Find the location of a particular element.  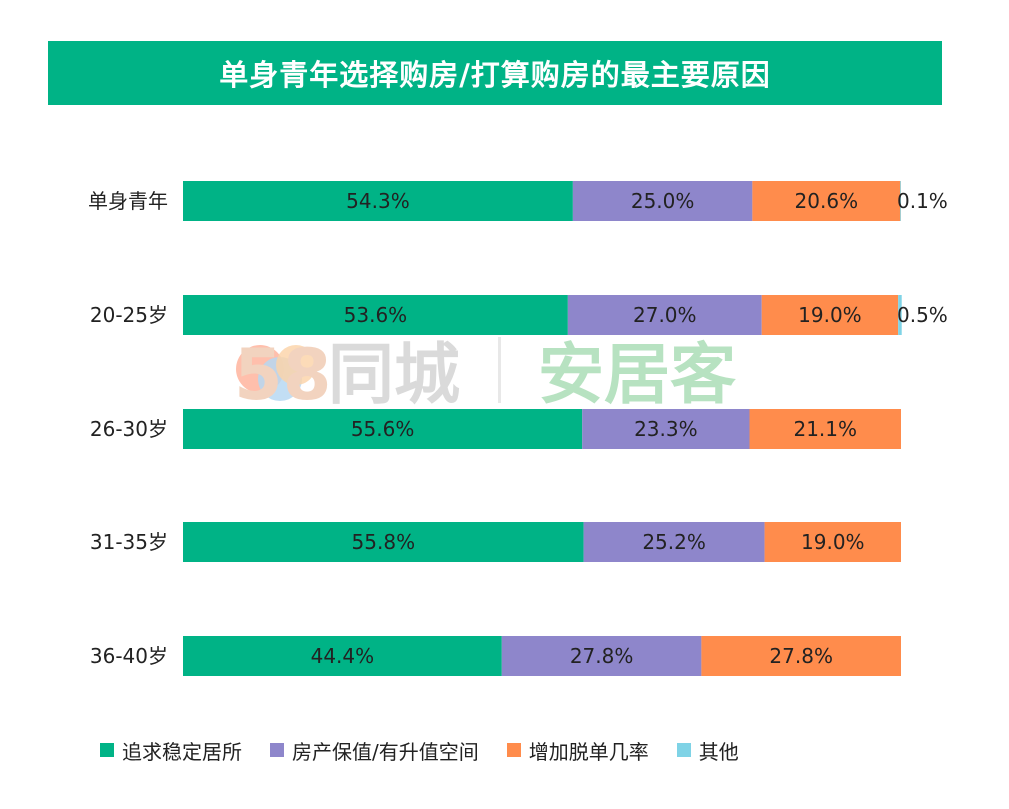

data-label: 55.6% is located at coordinates (383, 429).